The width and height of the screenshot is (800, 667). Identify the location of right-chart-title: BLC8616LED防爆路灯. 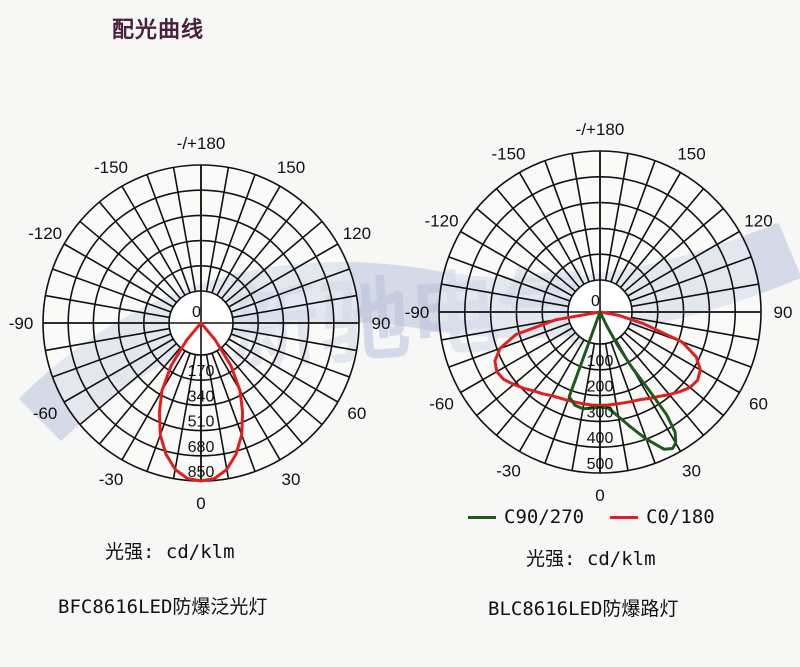
(583, 609).